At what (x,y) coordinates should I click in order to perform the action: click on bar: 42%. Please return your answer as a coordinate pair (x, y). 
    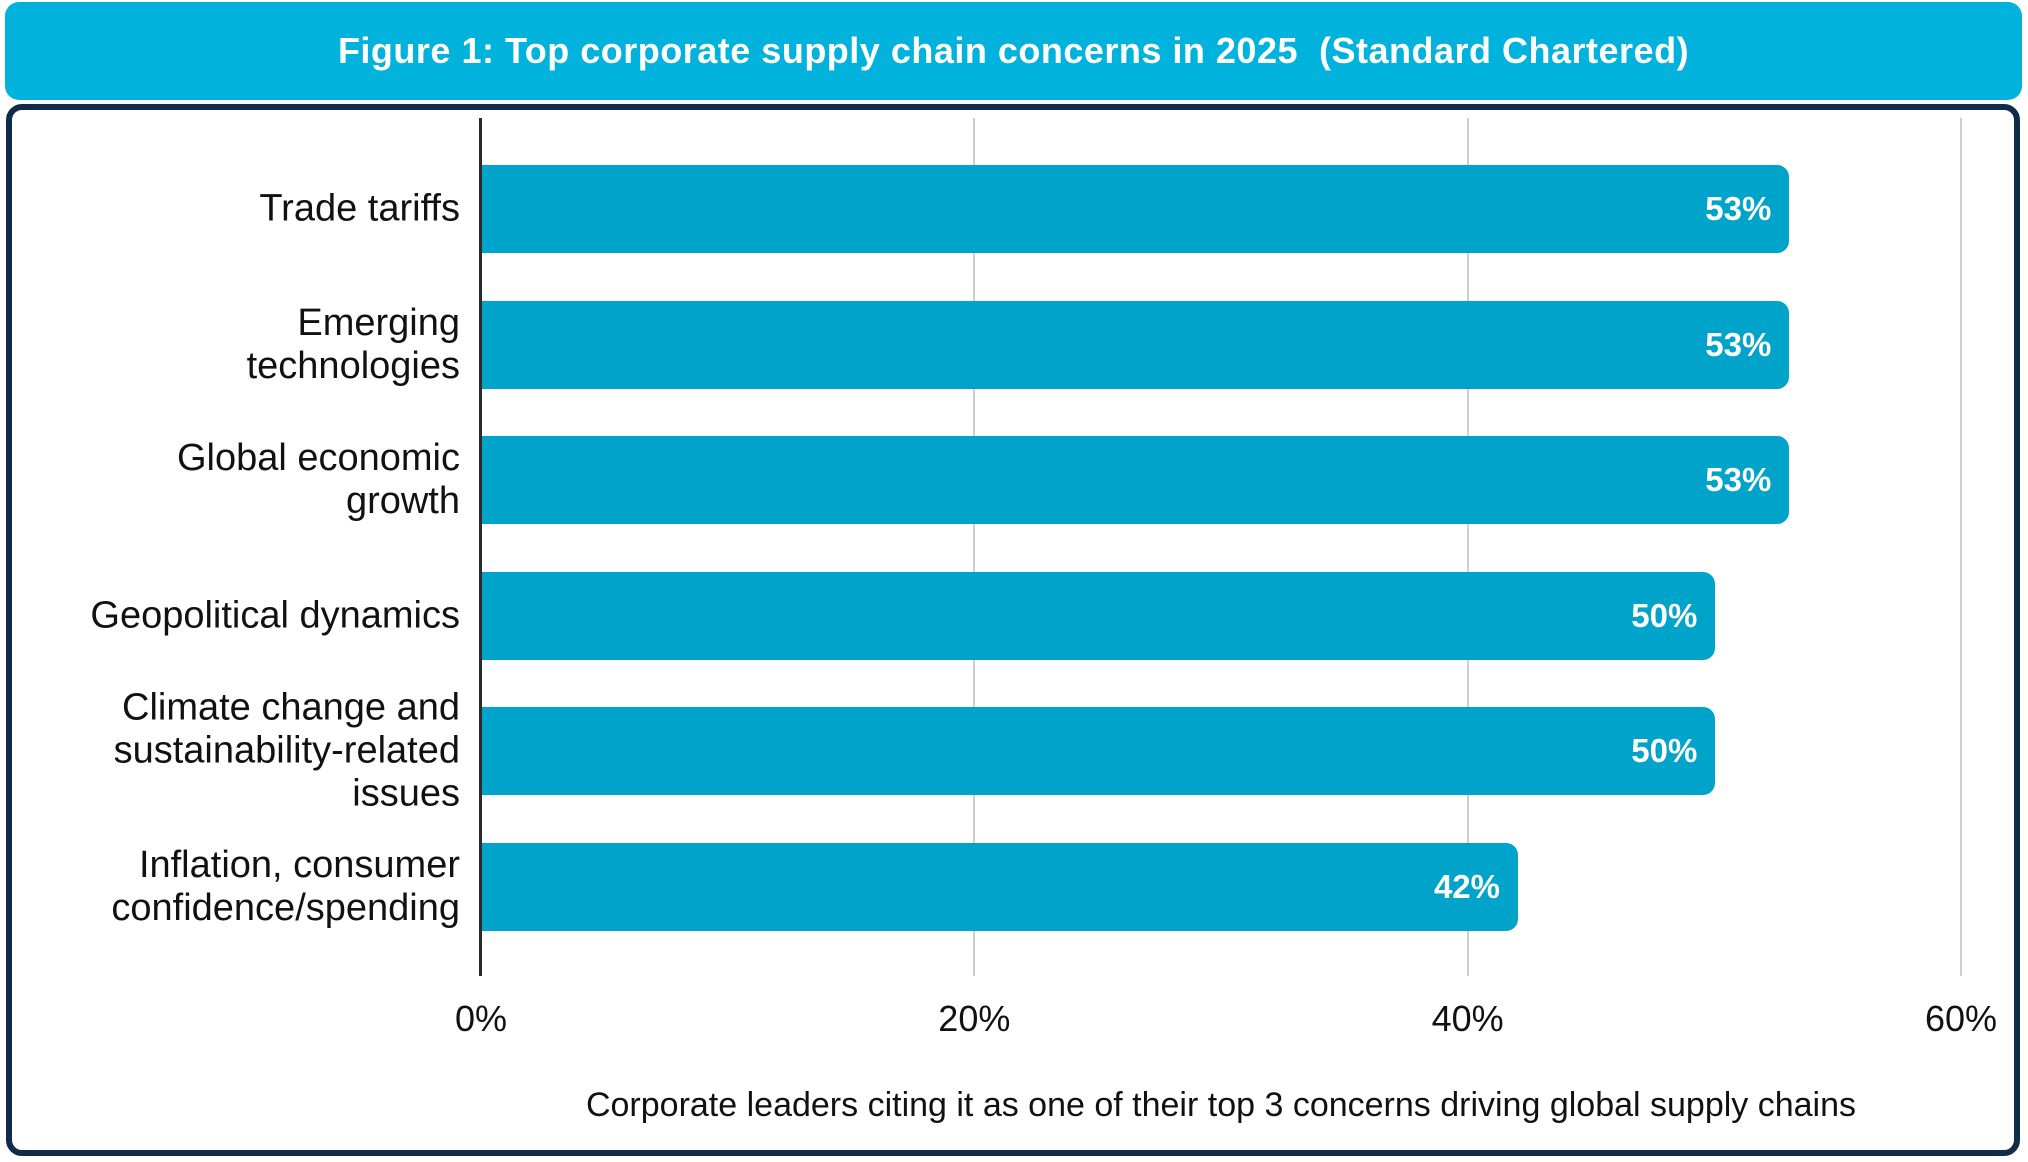
    Looking at the image, I should click on (1000, 887).